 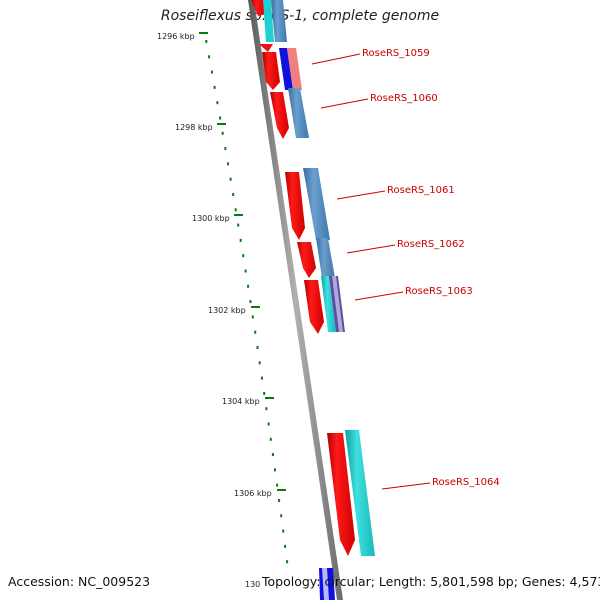 I want to click on scale-tick-label: 1298 kbp, so click(x=194, y=127).